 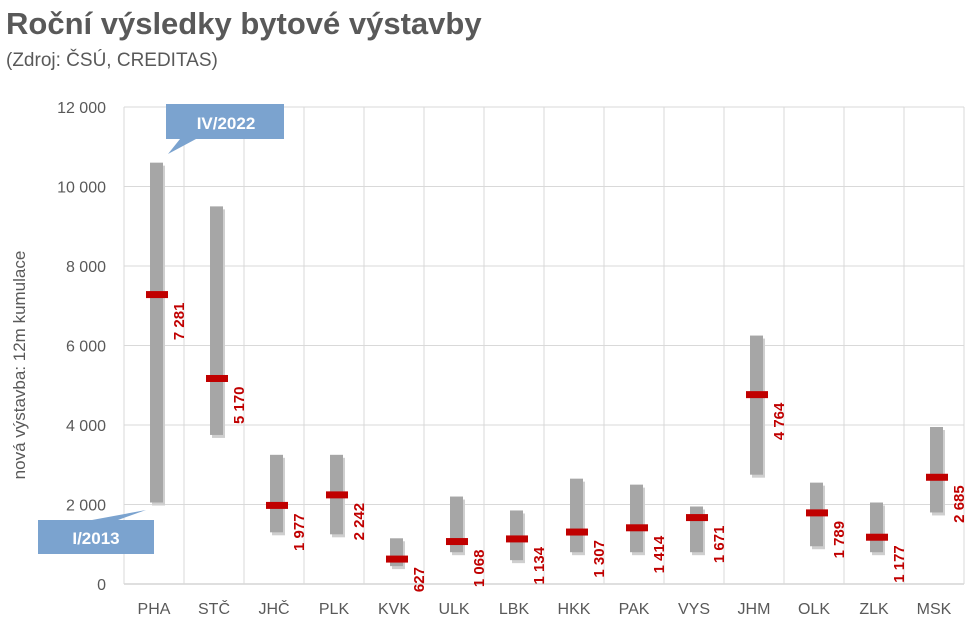 What do you see at coordinates (779, 421) in the screenshot?
I see `value-label: 4 764` at bounding box center [779, 421].